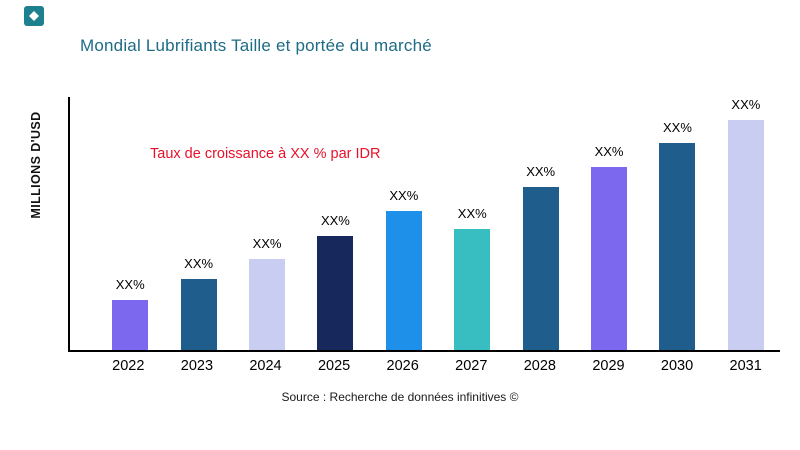  Describe the element at coordinates (404, 196) in the screenshot. I see `bar-value-label-2026: XX%` at that location.